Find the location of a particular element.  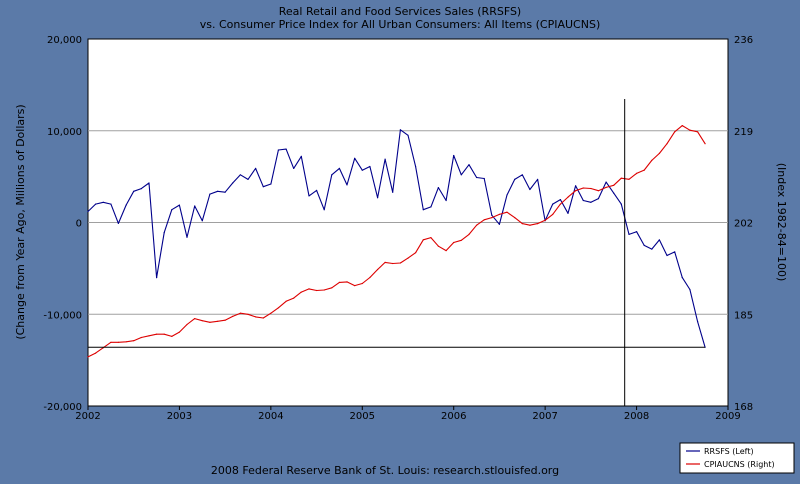

x-tick-label: 2003 is located at coordinates (179, 416).